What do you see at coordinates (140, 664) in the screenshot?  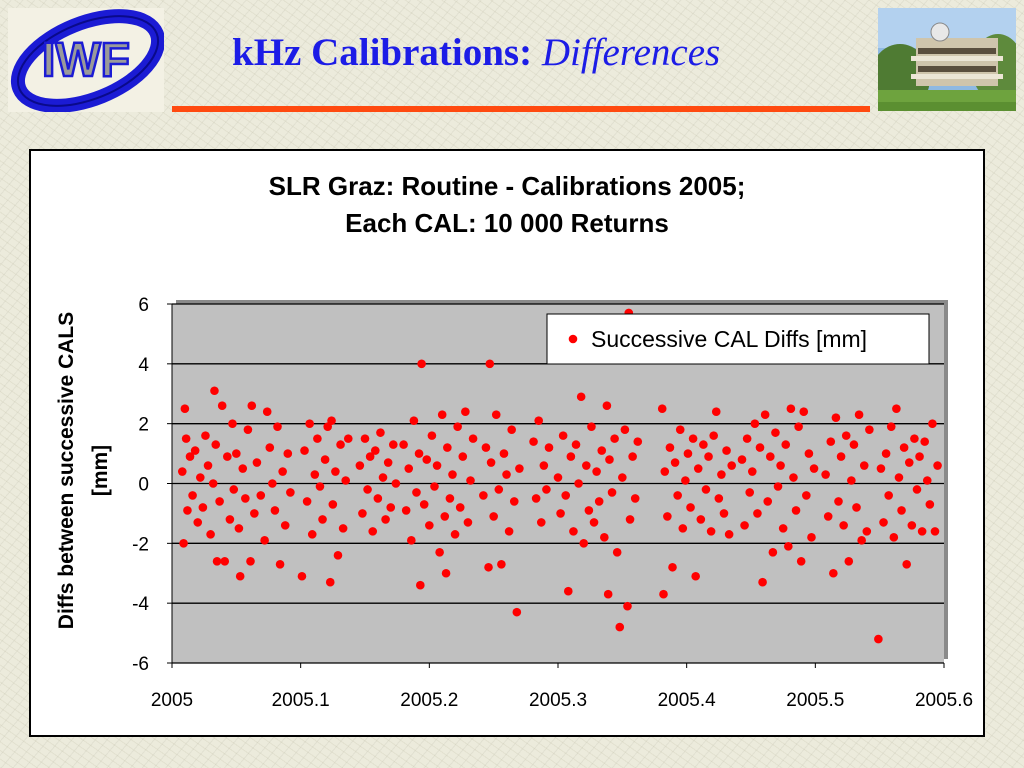 I see `y-tick-label: -6` at bounding box center [140, 664].